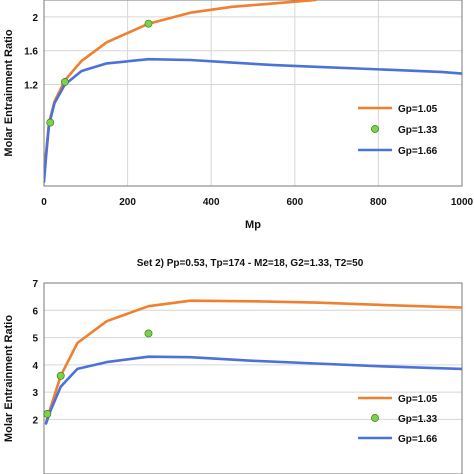 This screenshot has height=474, width=474. Describe the element at coordinates (253, 225) in the screenshot. I see `x-axis-title: Mp` at that location.